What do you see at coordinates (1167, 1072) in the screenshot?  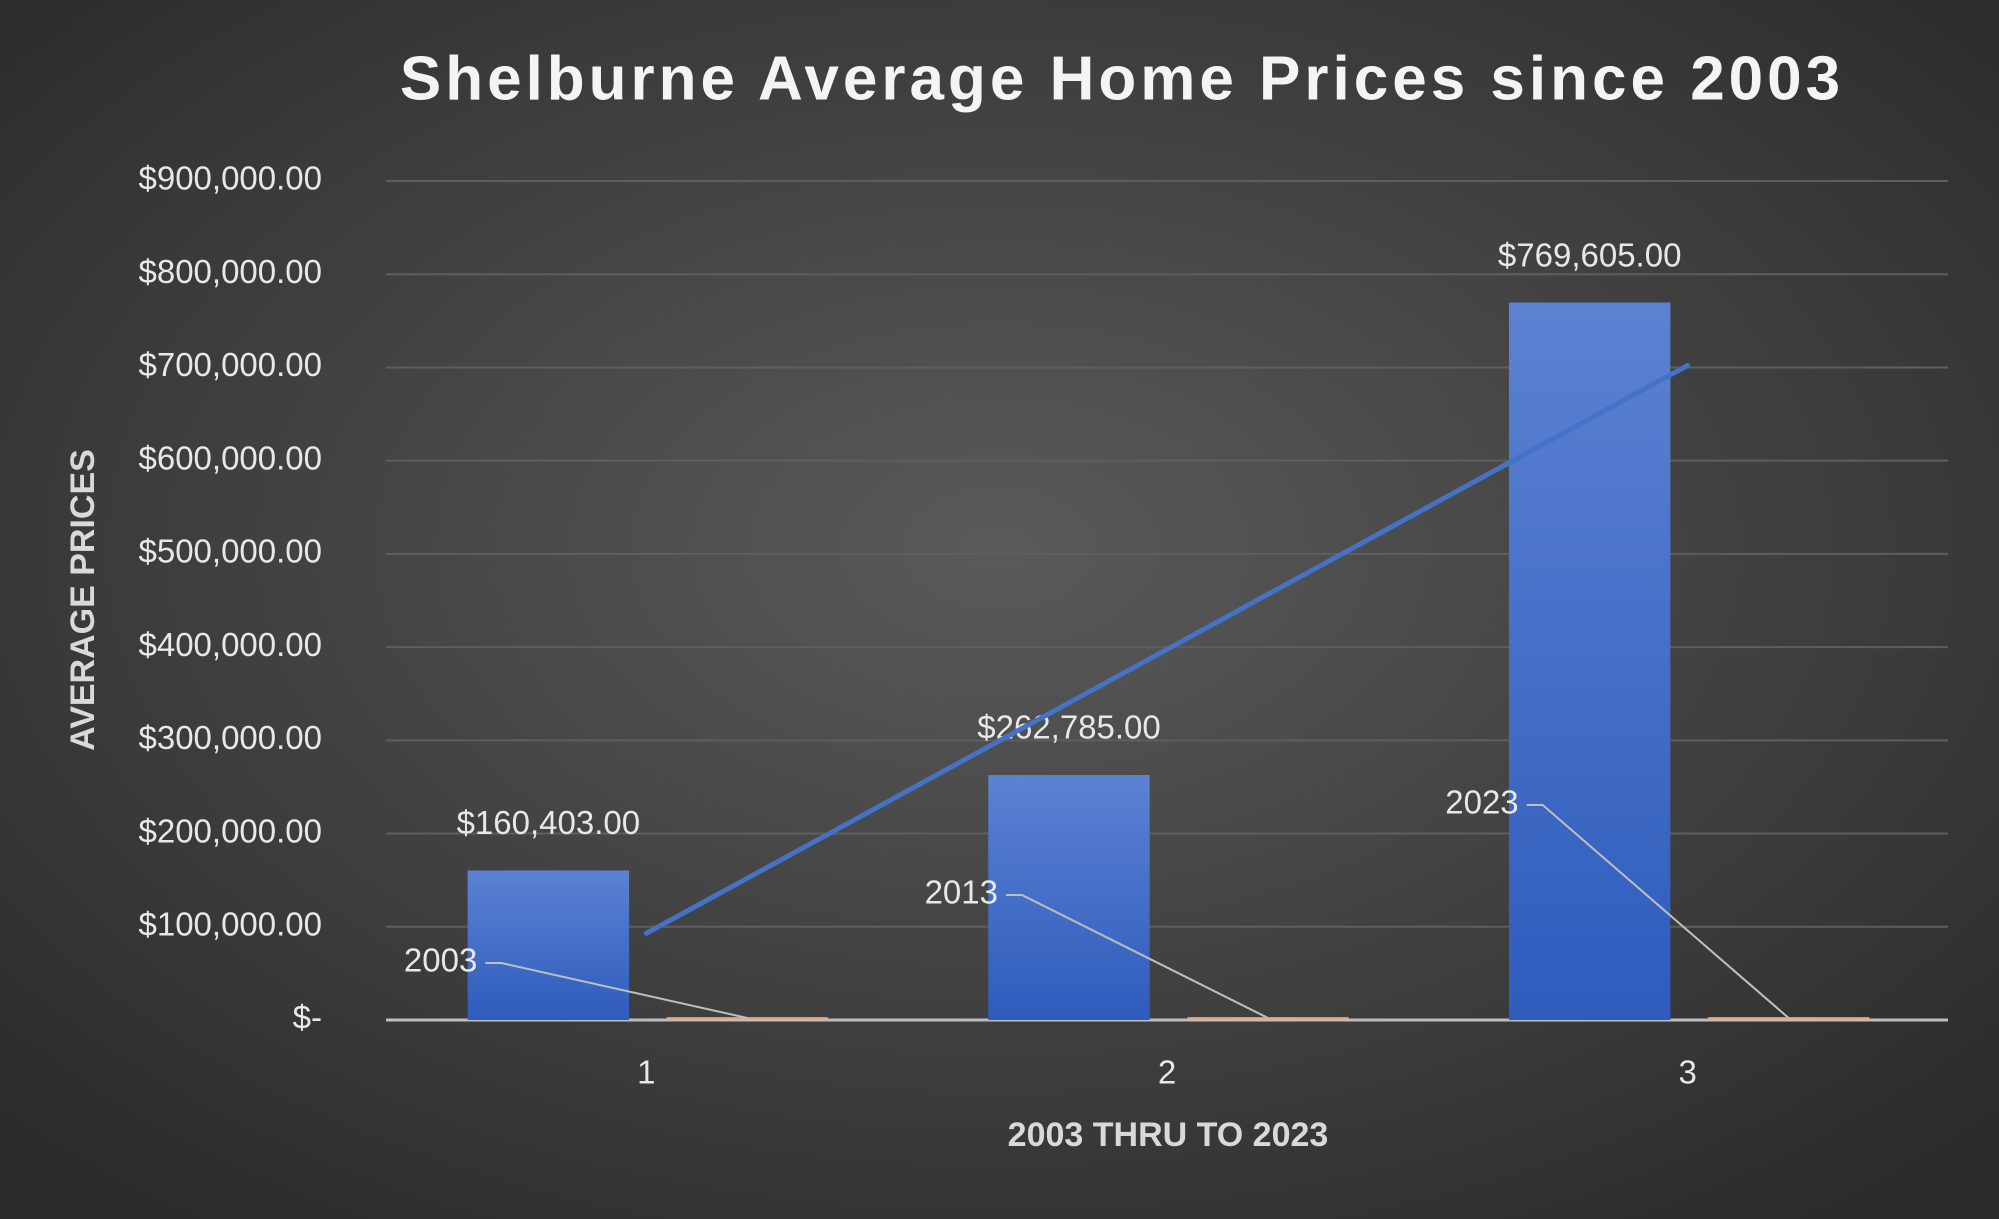 I see `x-tick-label: 2` at bounding box center [1167, 1072].